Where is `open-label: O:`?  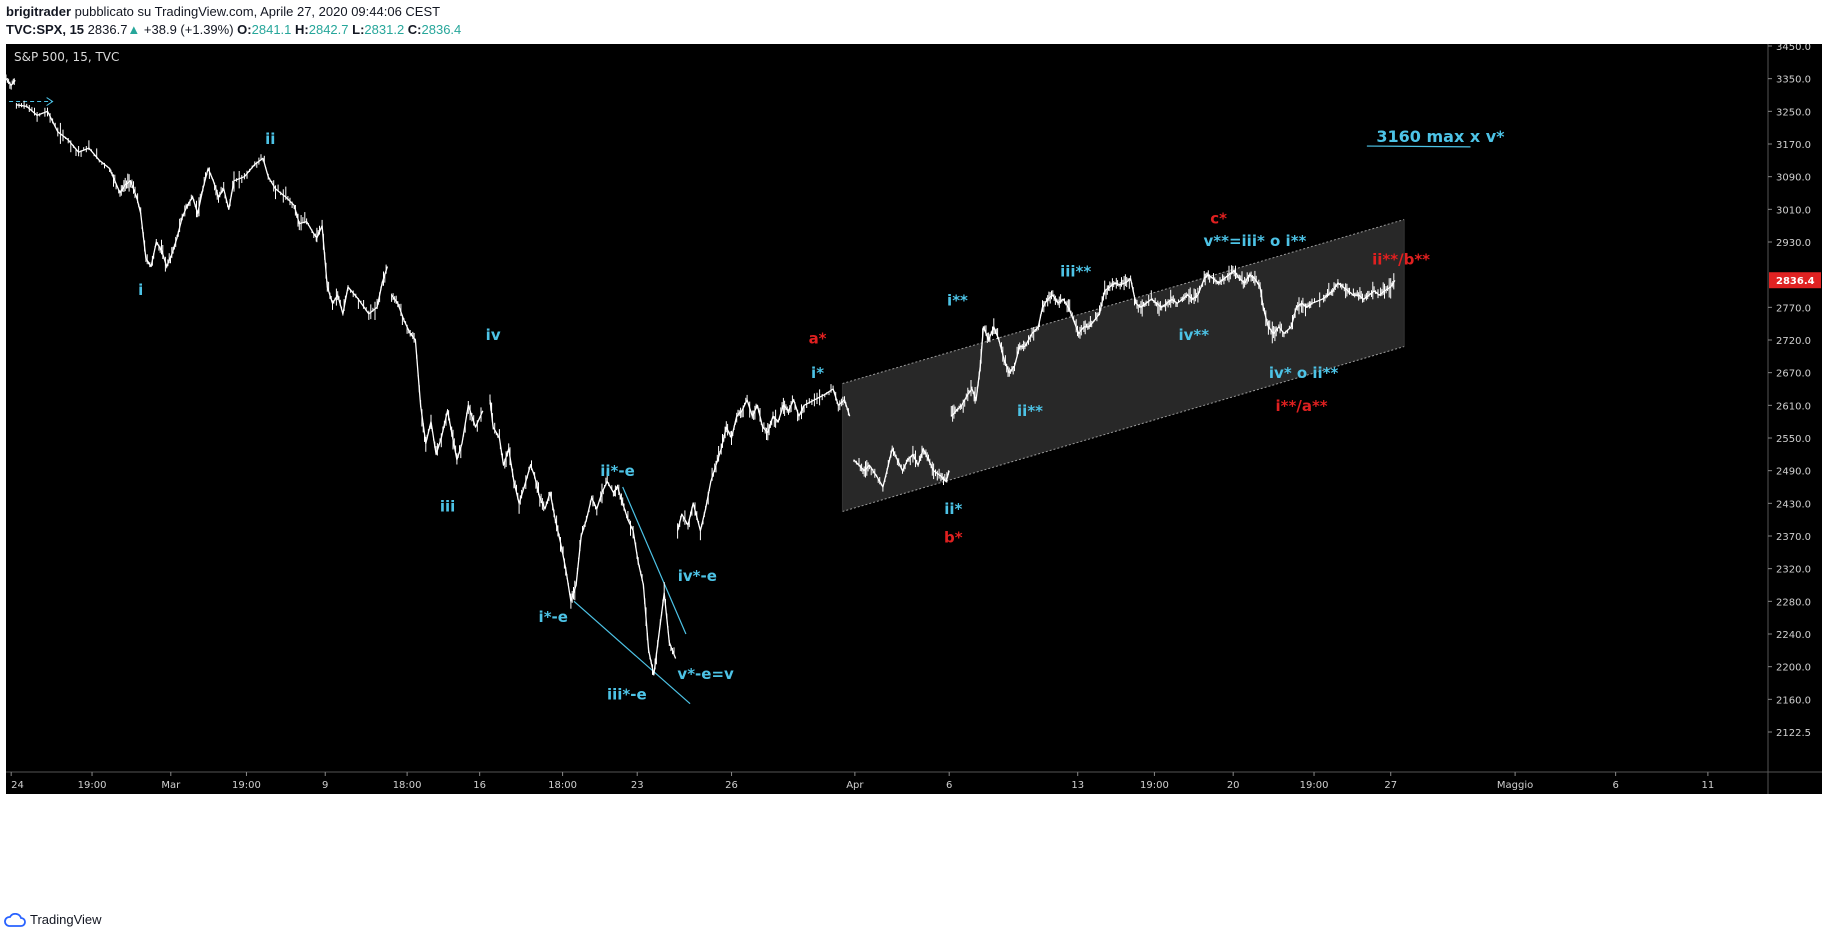
open-label: O: is located at coordinates (244, 29).